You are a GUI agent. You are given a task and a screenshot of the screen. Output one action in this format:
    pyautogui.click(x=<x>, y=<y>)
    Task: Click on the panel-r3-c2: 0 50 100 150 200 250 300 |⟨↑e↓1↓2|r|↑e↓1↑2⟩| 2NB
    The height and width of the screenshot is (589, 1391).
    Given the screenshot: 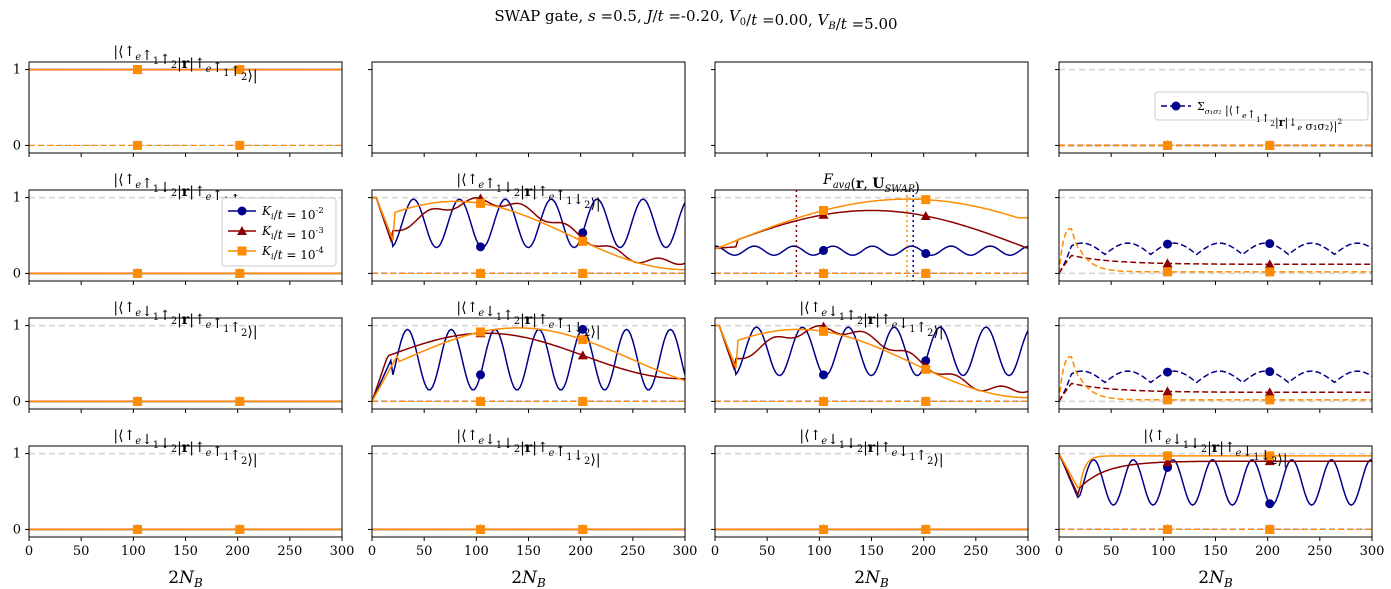 What is the action you would take?
    pyautogui.click(x=876, y=508)
    